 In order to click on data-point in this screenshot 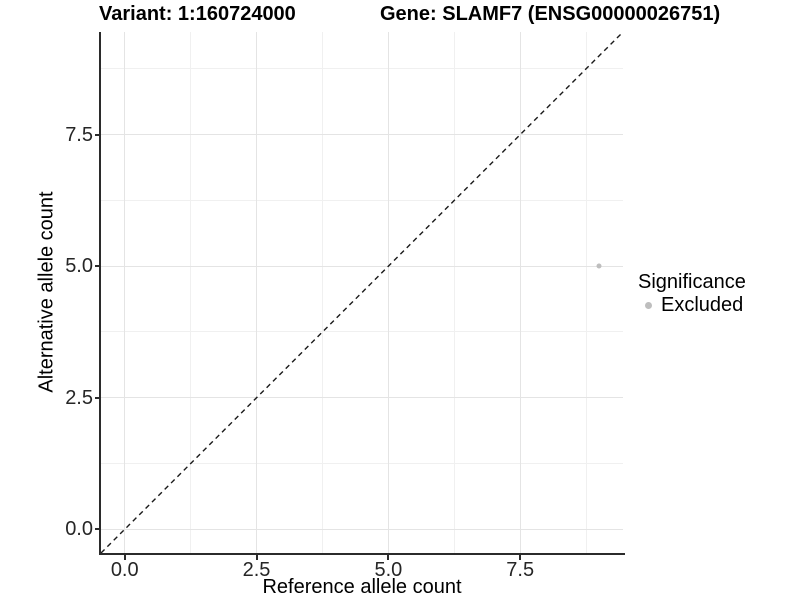, I will do `click(599, 266)`.